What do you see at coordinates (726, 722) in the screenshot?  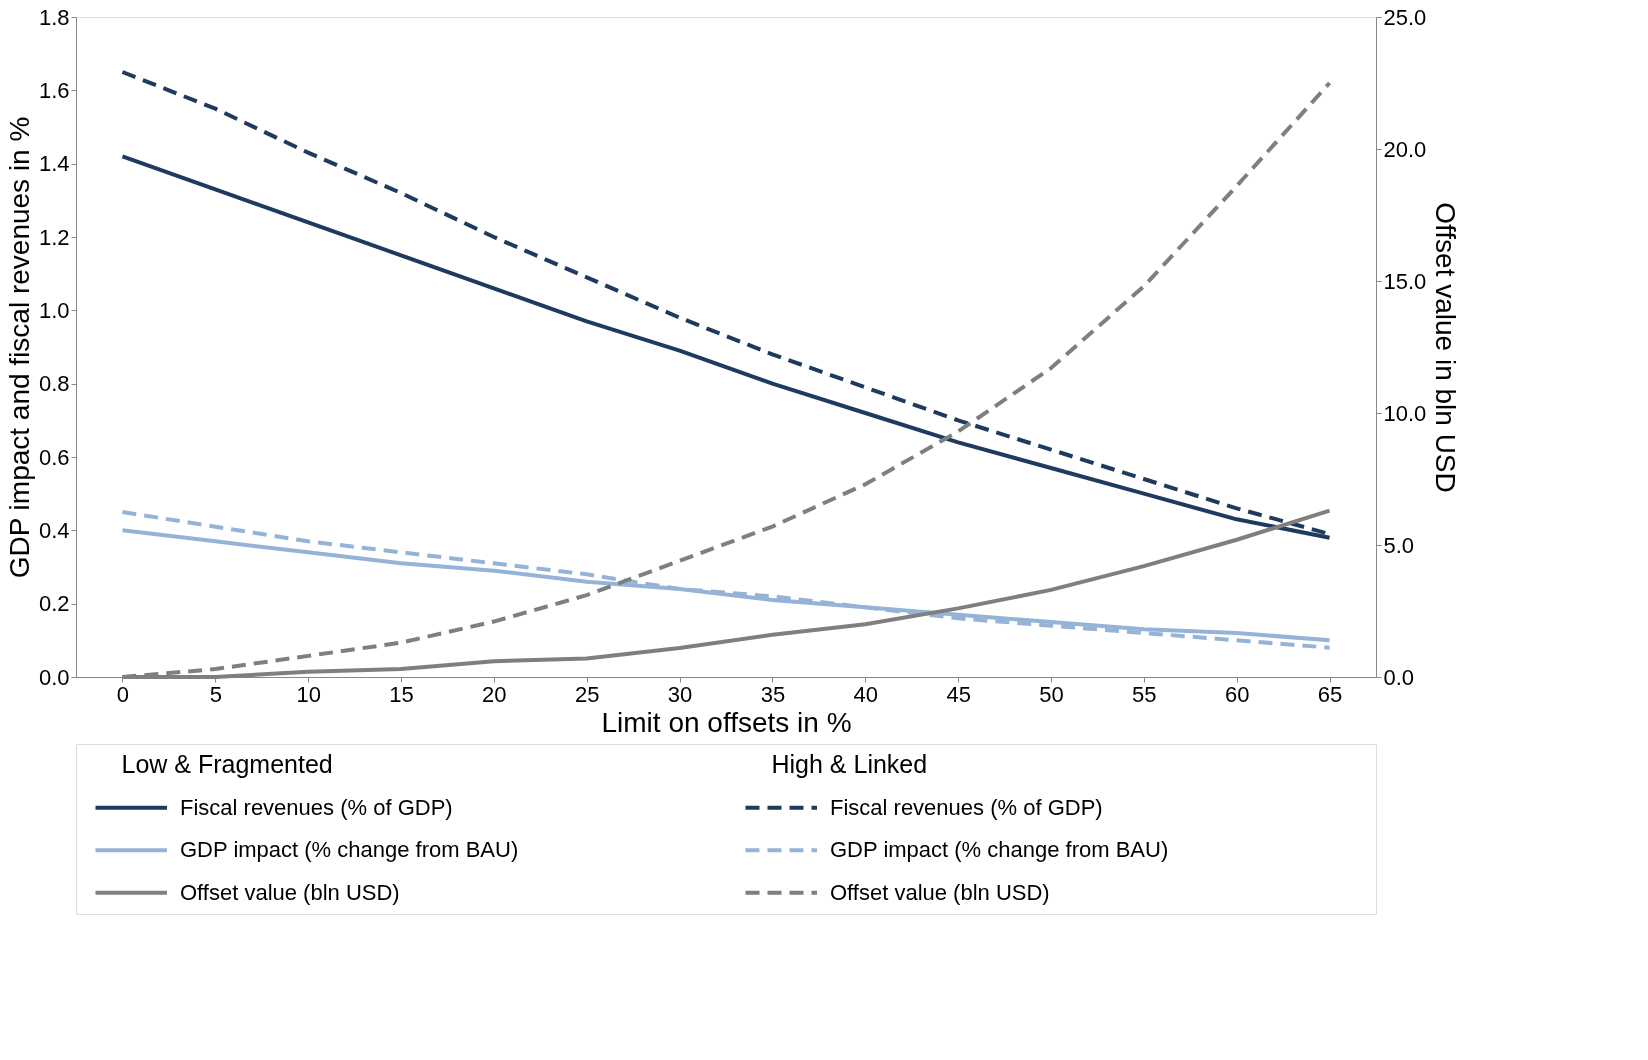 I see `x-axis-title: Limit on offsets in %` at bounding box center [726, 722].